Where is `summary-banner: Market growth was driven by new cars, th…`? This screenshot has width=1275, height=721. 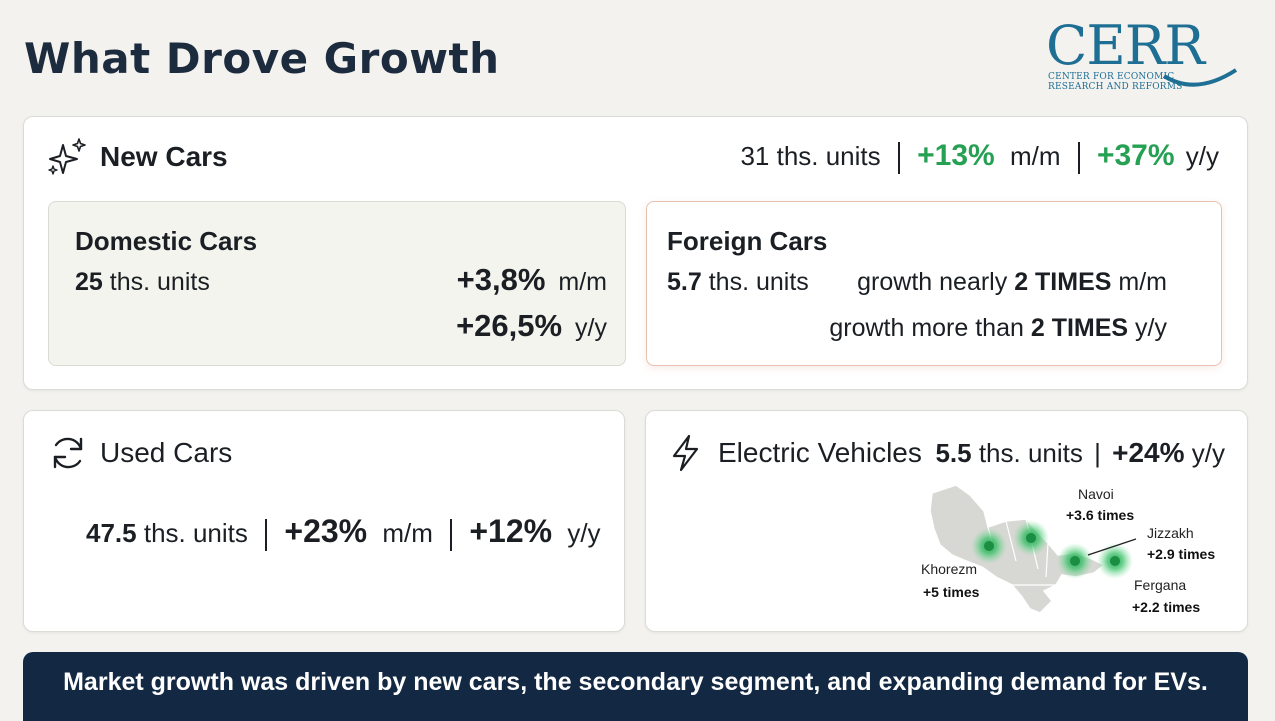
summary-banner: Market growth was driven by new cars, th… is located at coordinates (635, 686).